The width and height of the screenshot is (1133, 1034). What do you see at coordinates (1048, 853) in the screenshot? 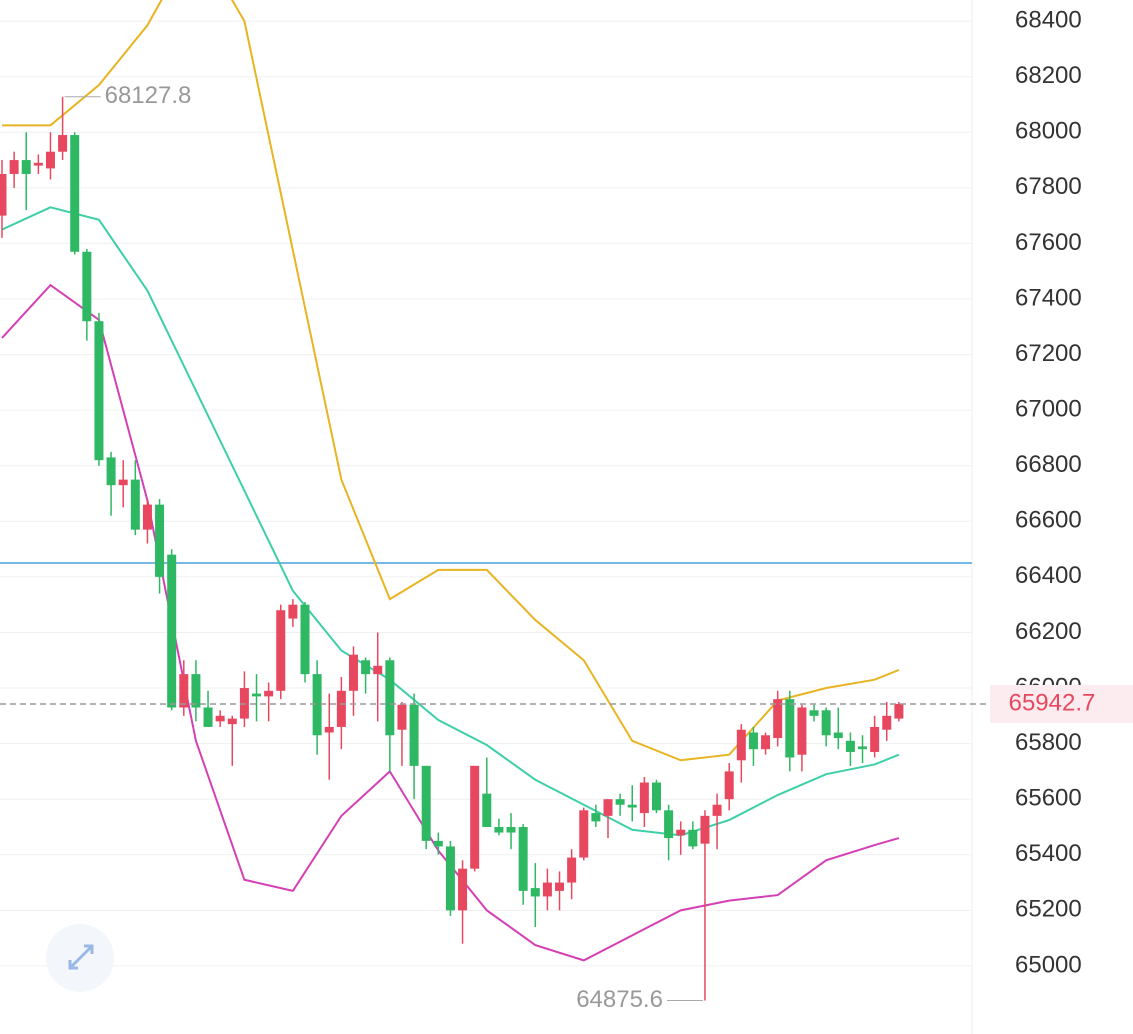
I see `y-tick-label: 65400` at bounding box center [1048, 853].